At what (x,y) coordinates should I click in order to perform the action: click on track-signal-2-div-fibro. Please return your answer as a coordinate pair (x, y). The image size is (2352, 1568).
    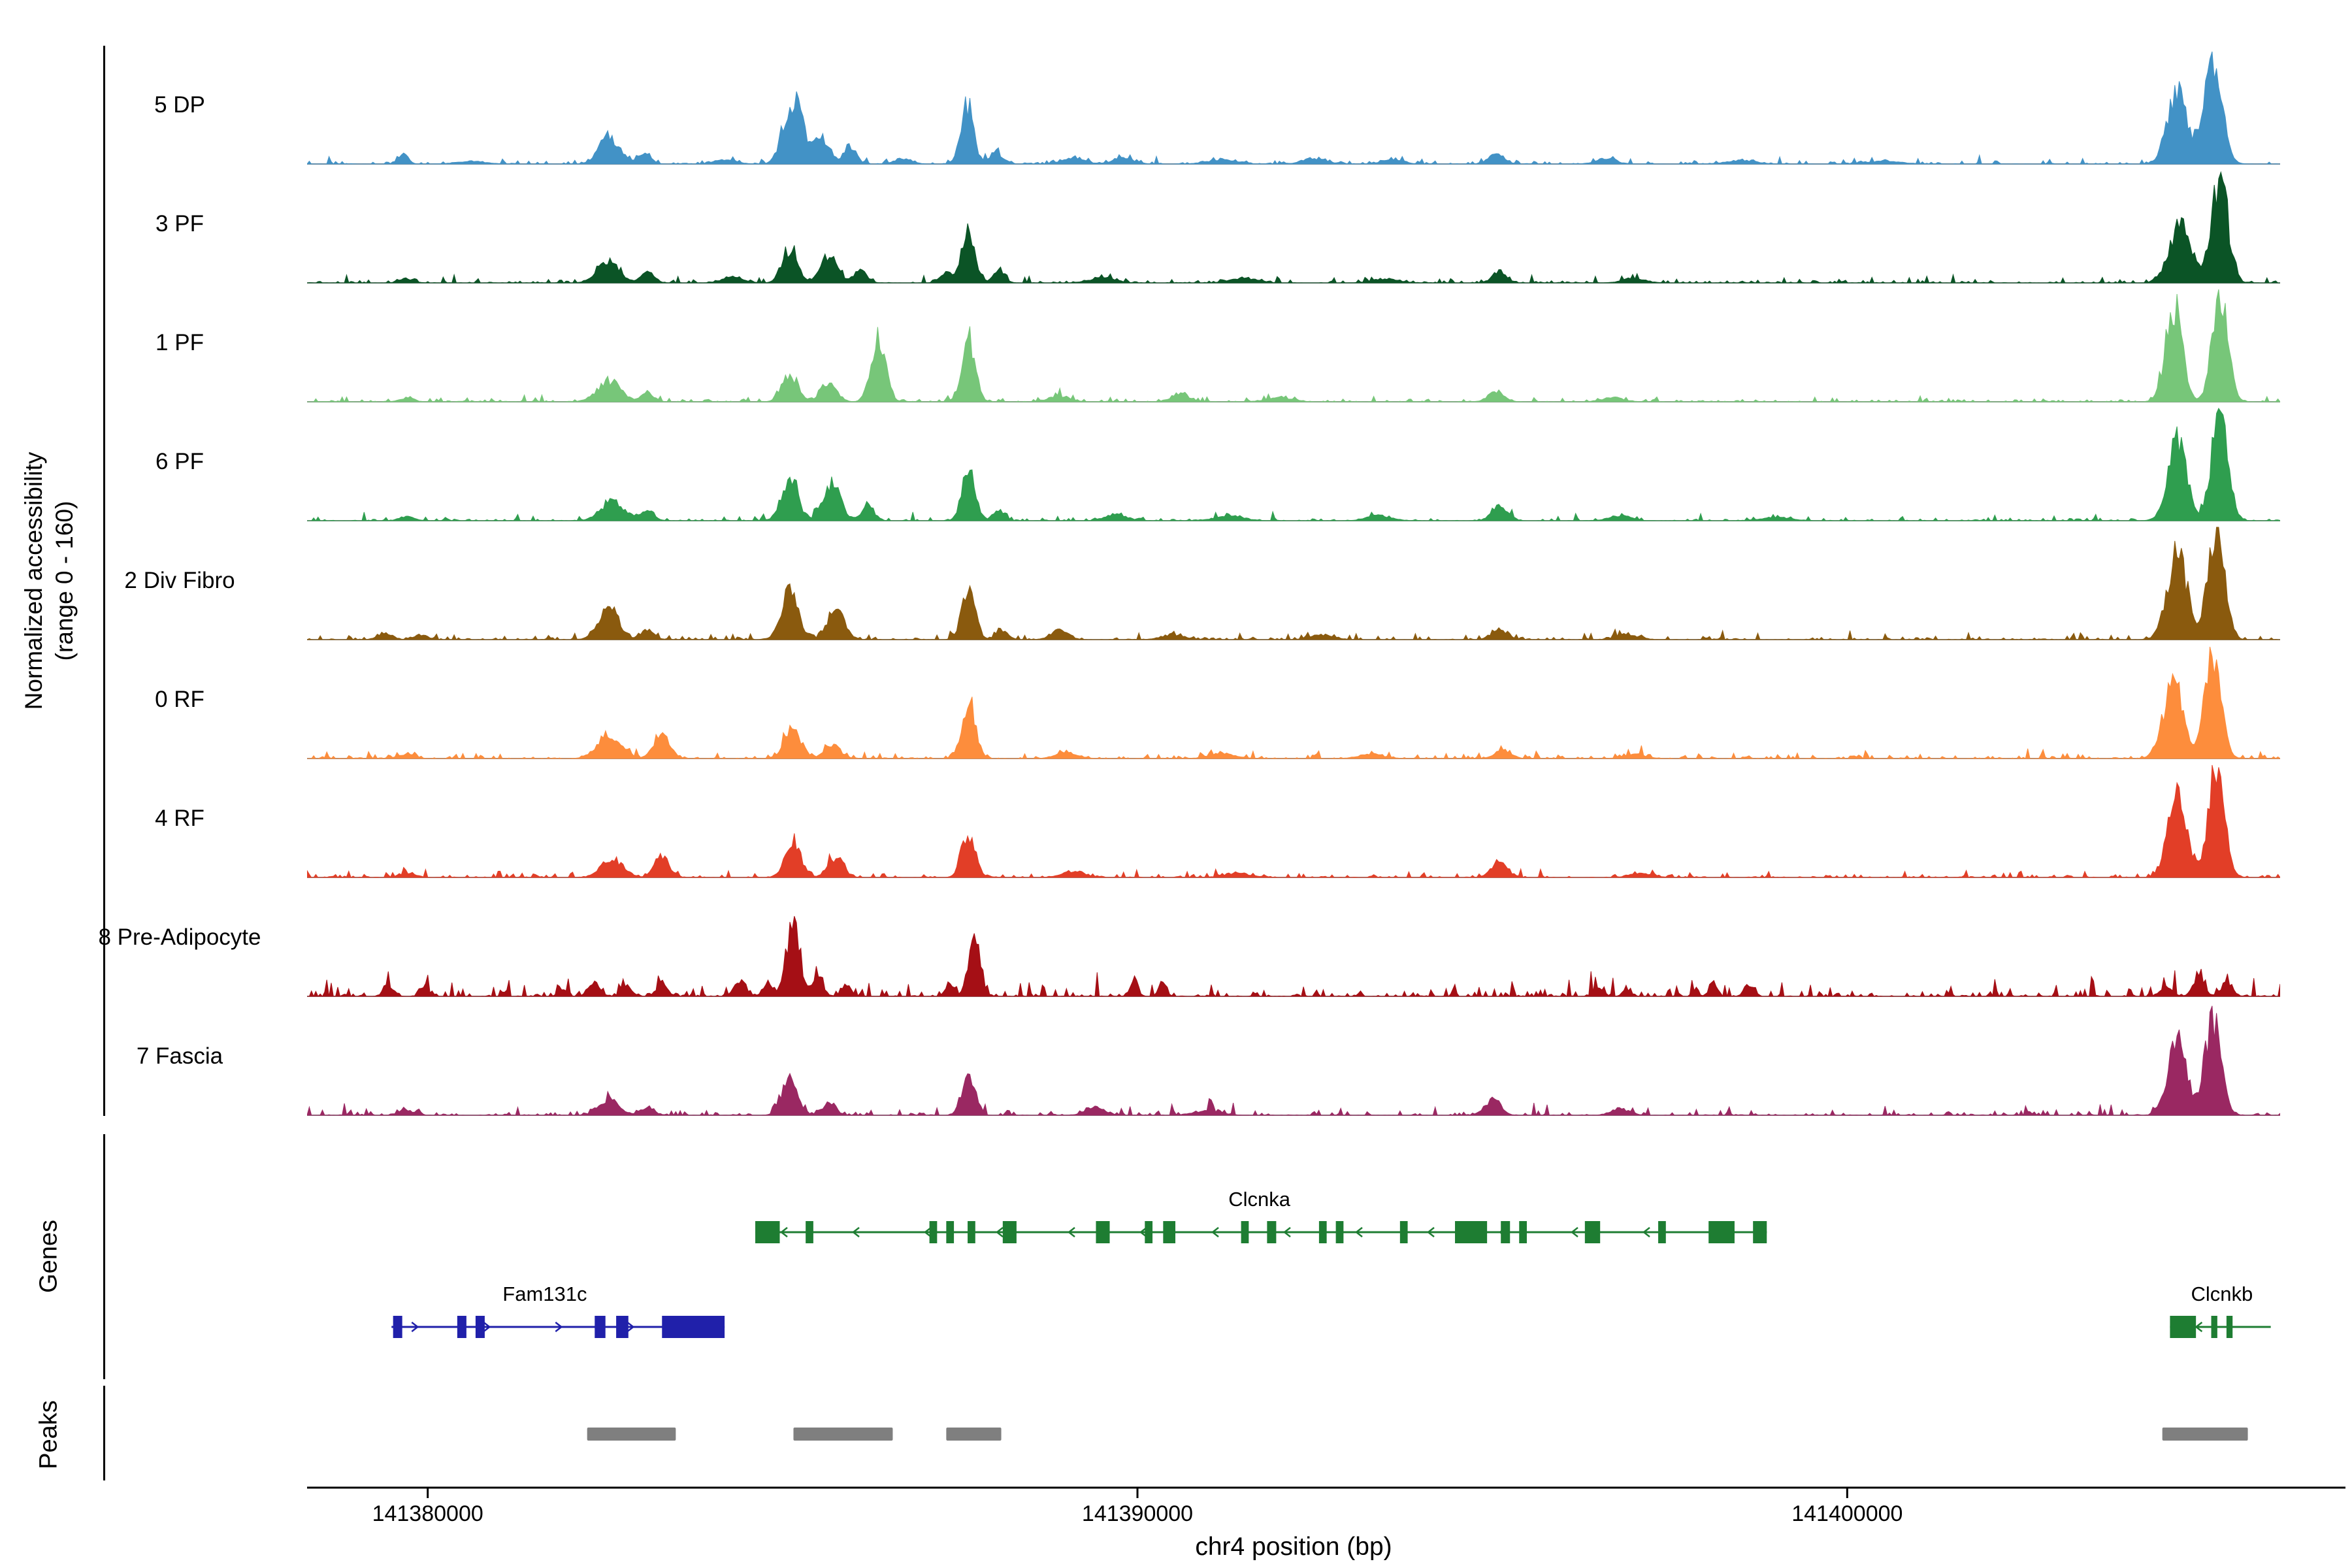
    Looking at the image, I should click on (1293, 583).